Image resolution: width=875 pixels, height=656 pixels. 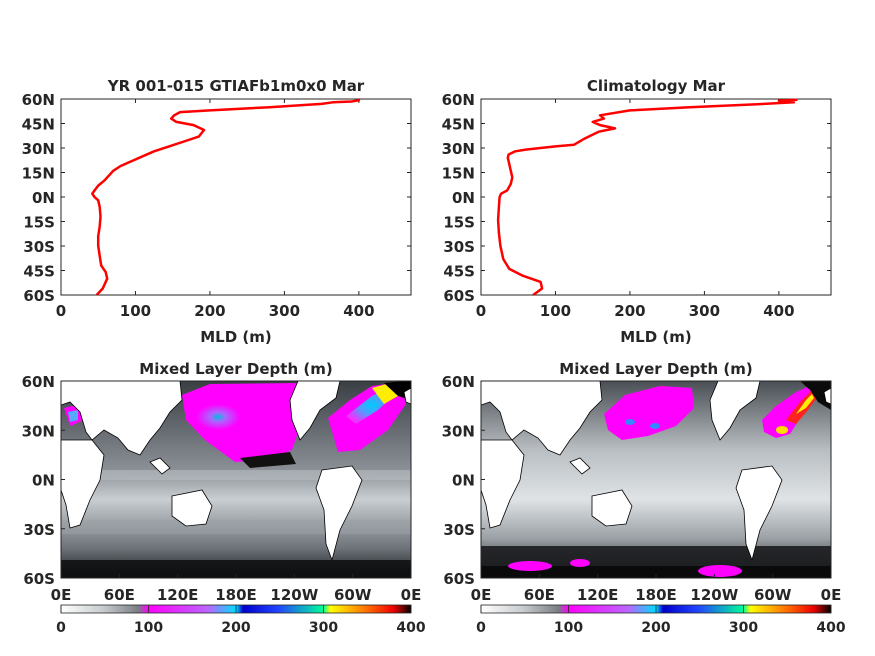 What do you see at coordinates (236, 527) in the screenshot?
I see `subtropical-band` at bounding box center [236, 527].